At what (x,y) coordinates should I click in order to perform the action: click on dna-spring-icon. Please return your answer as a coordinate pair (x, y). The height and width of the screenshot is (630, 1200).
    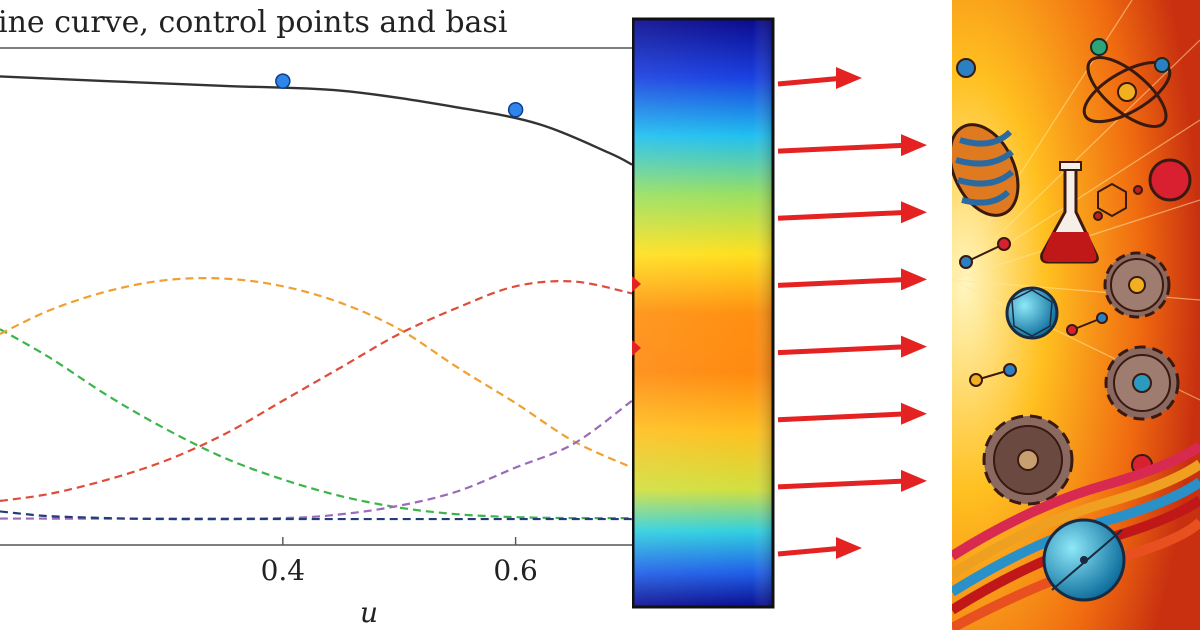
    Looking at the image, I should click on (986, 170).